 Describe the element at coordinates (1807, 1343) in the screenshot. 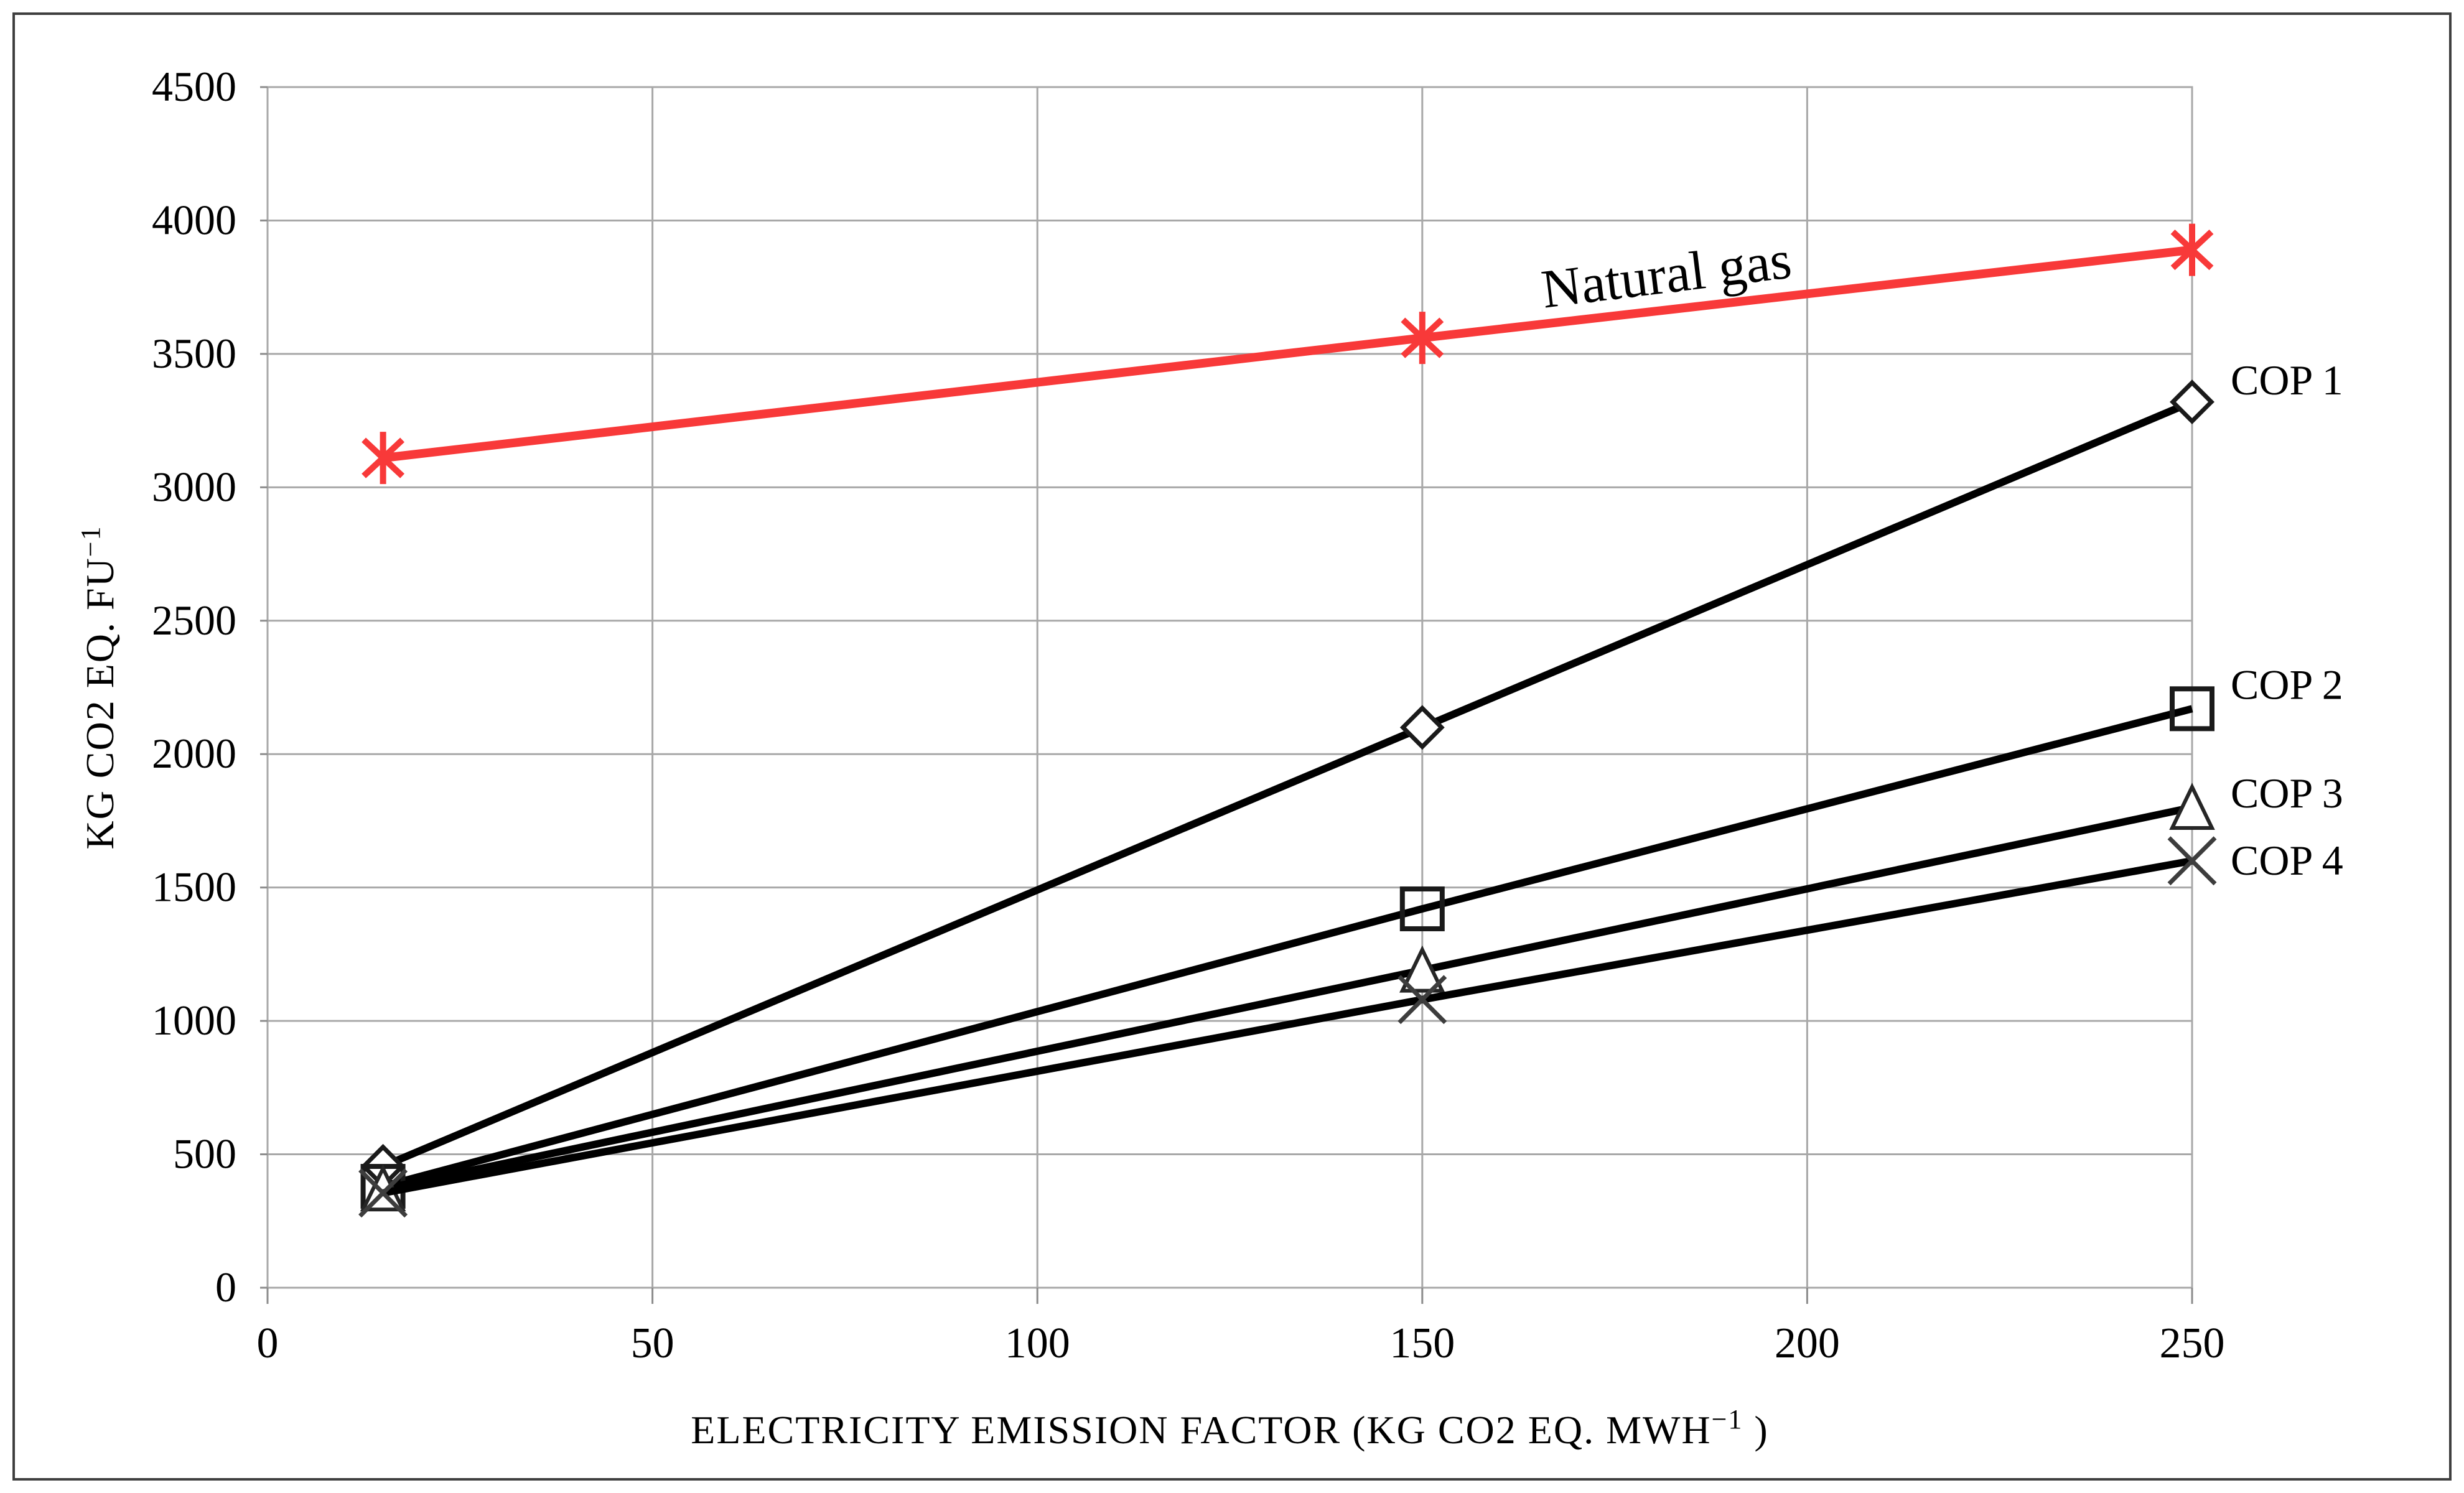

I see `x-tick-label: 200` at that location.